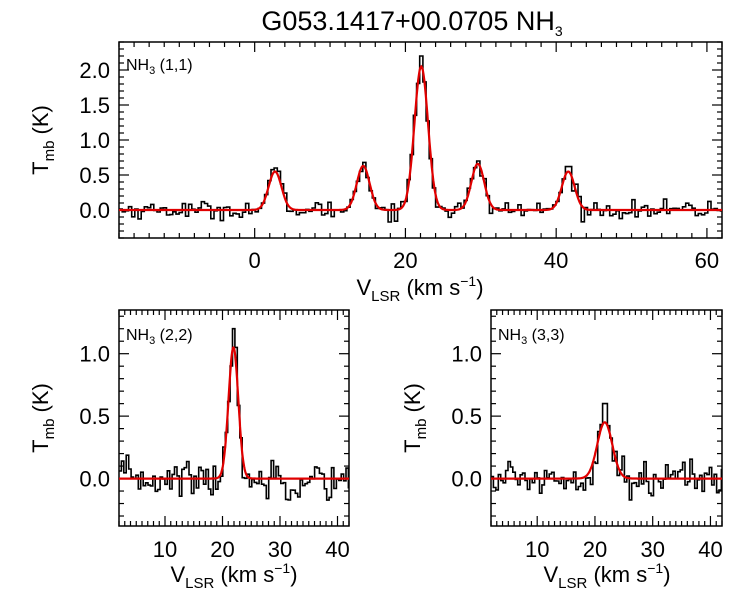 This screenshot has height=600, width=750. What do you see at coordinates (159, 337) in the screenshot?
I see `panel-label: NH3 (2,2)` at bounding box center [159, 337].